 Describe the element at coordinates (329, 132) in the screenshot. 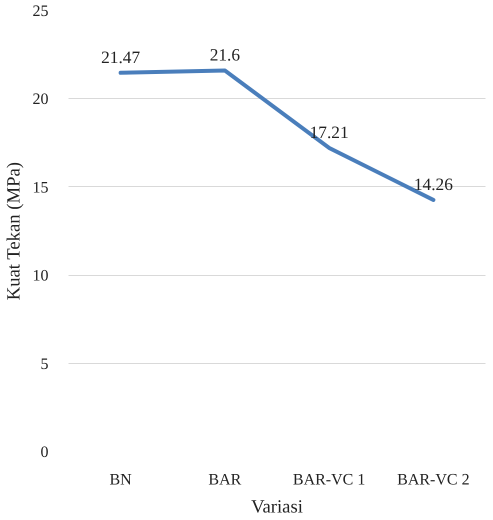

I see `data-label: 17.21` at that location.